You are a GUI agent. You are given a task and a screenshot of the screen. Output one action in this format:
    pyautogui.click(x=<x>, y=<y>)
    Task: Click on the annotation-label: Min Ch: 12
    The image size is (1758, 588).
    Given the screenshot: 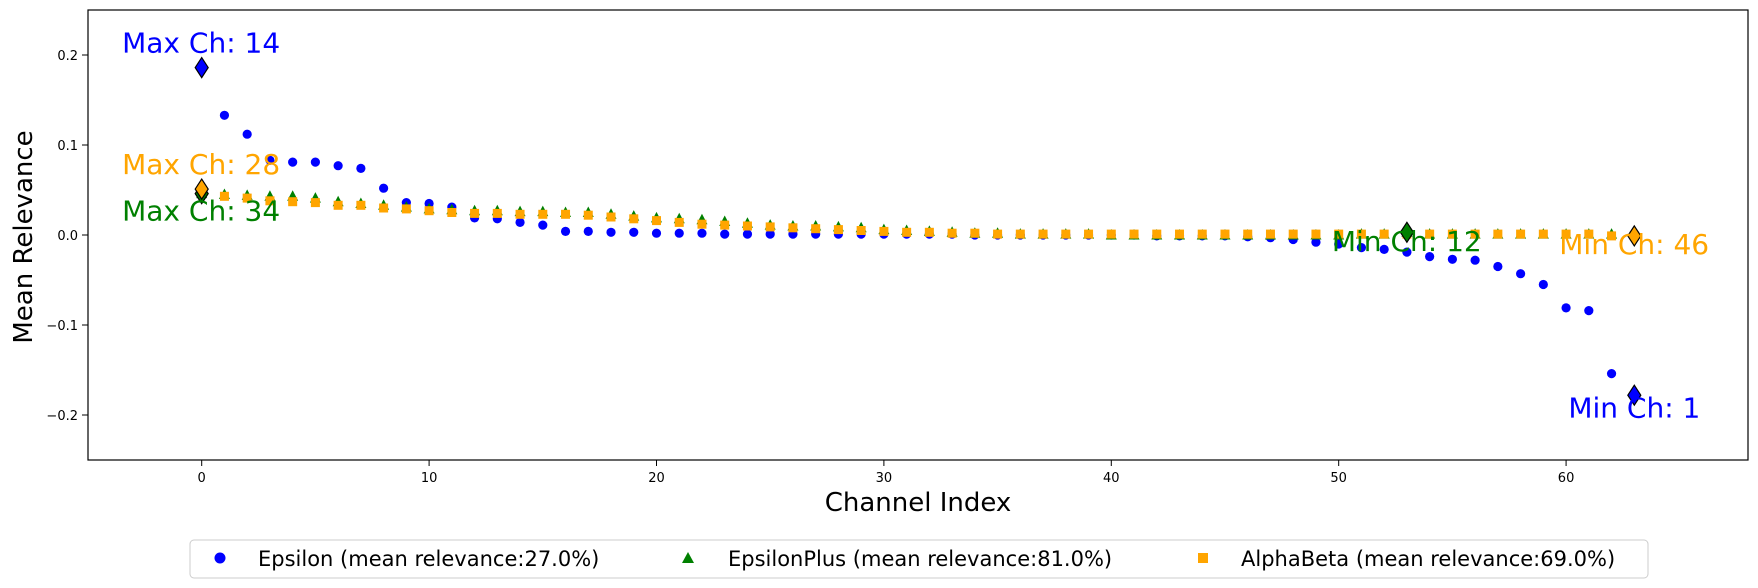 What is the action you would take?
    pyautogui.click(x=1407, y=241)
    